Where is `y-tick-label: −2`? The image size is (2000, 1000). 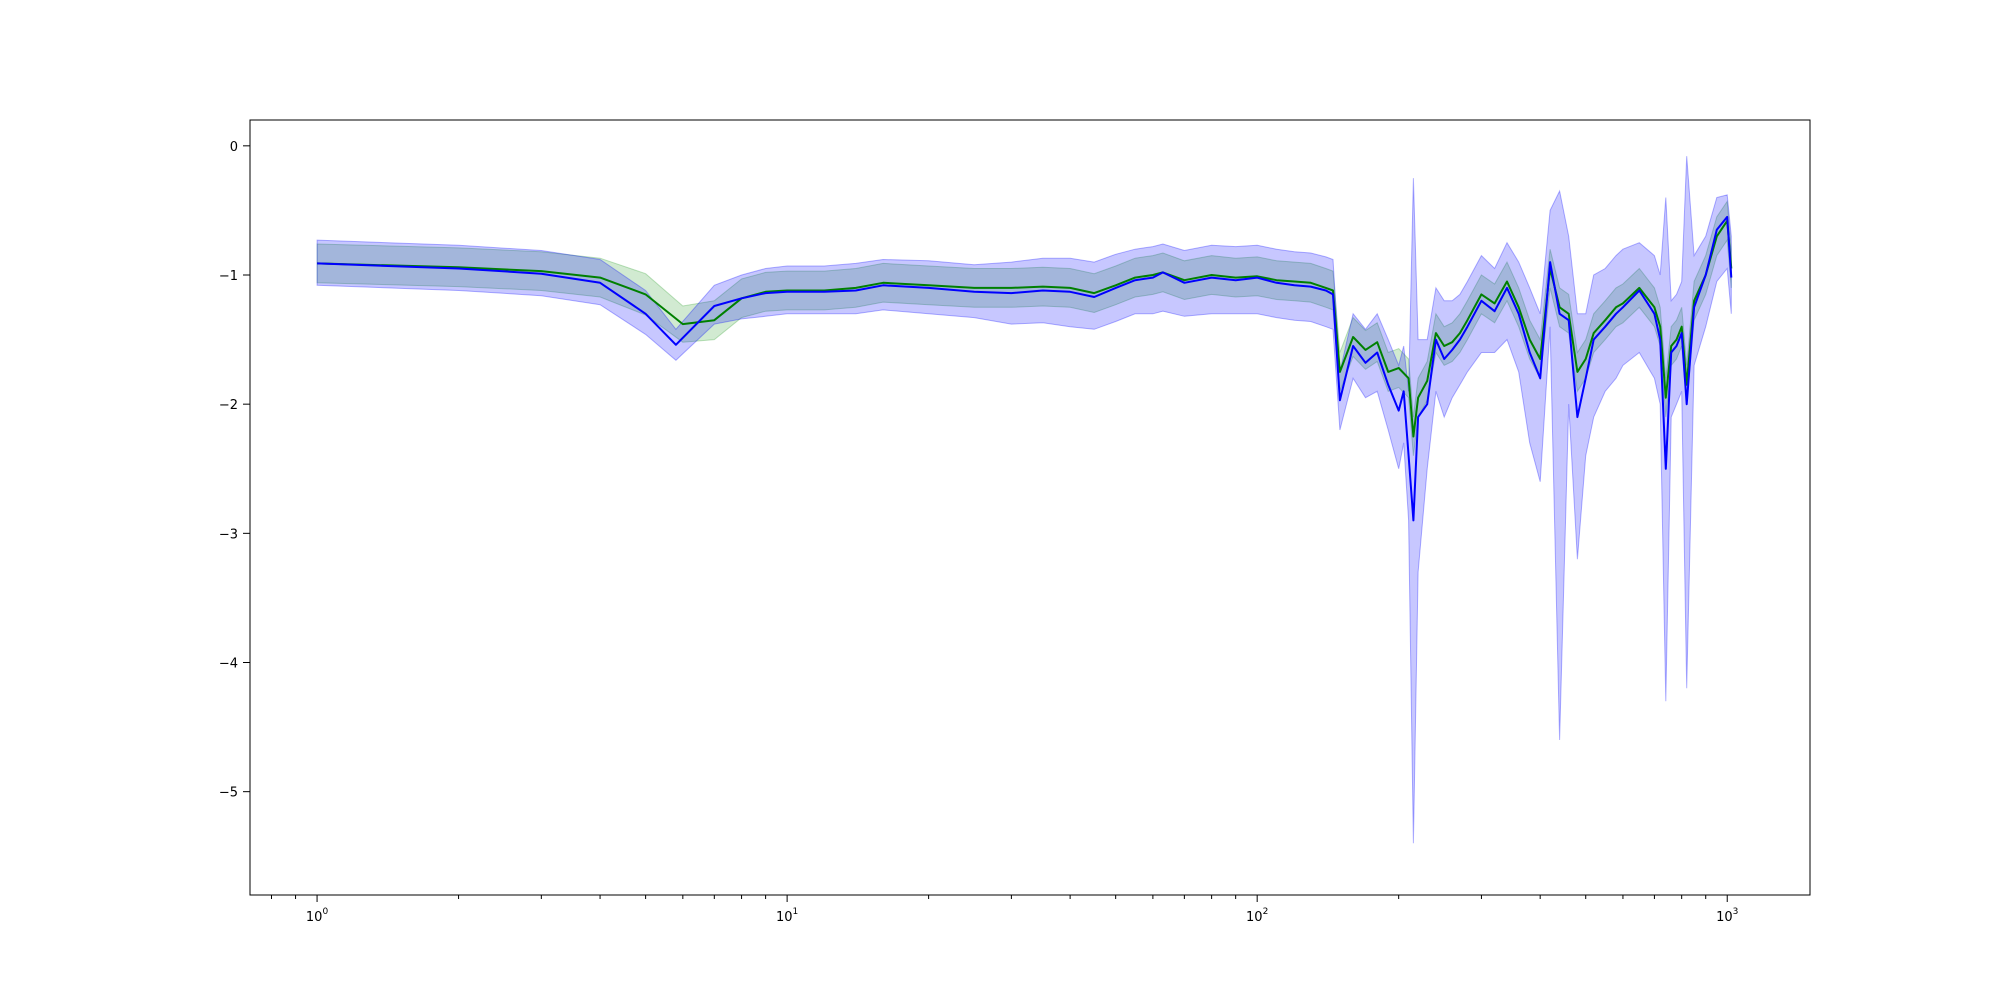 y-tick-label: −2 is located at coordinates (228, 405).